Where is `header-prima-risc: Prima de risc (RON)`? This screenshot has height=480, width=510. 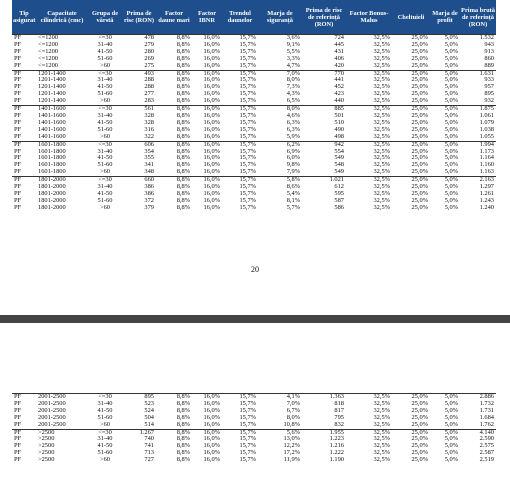
header-prima-risc: Prima de risc (RON) is located at coordinates (139, 17).